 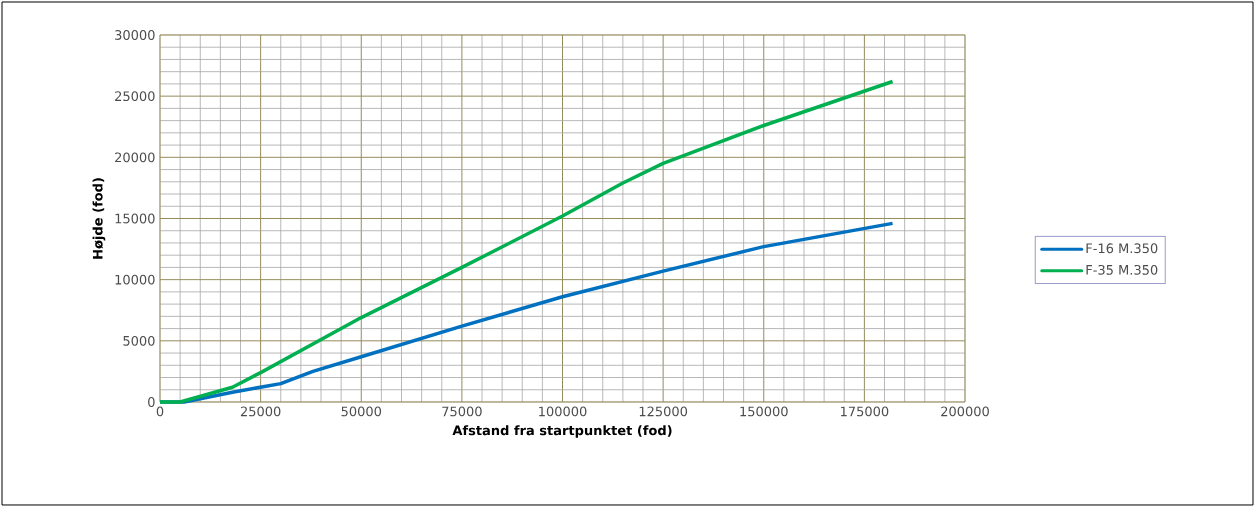 I want to click on y-tick-label: 30000, so click(x=135, y=35).